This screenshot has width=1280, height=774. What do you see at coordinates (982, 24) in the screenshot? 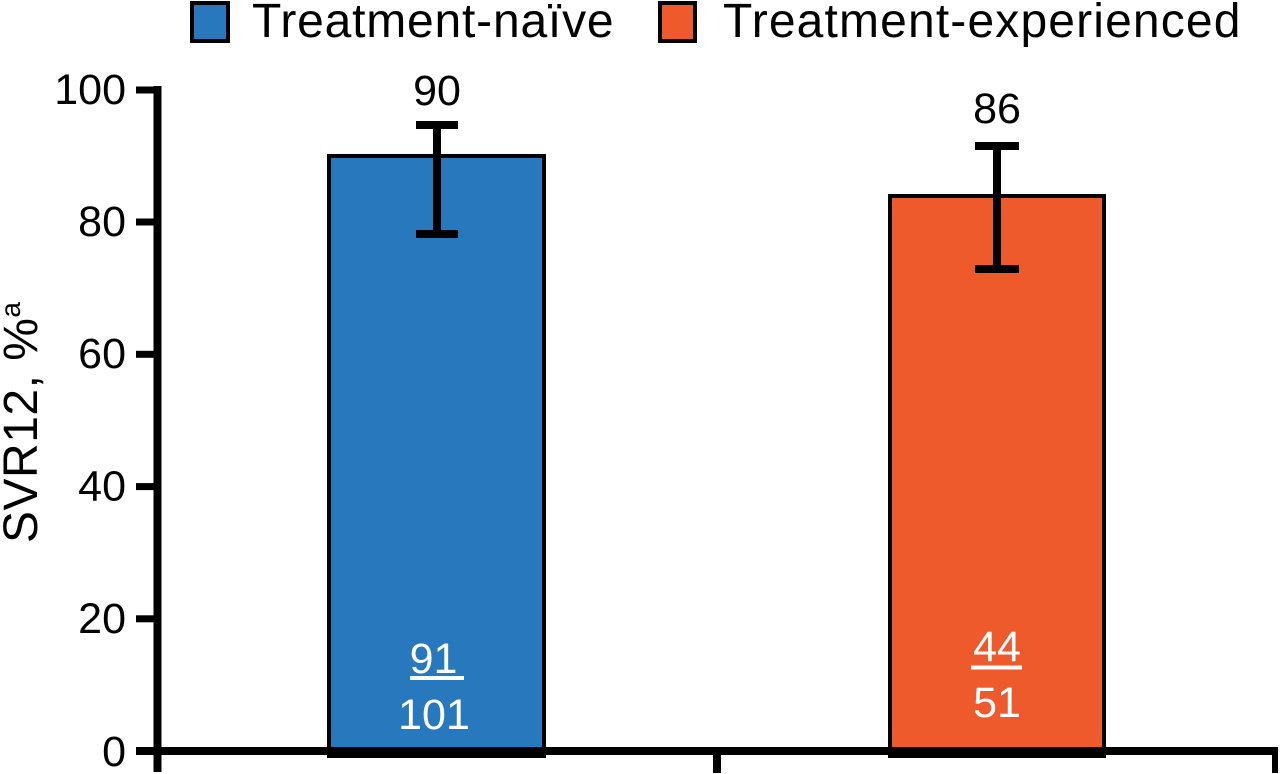
I see `svg-text: Treatment-experienced` at bounding box center [982, 24].